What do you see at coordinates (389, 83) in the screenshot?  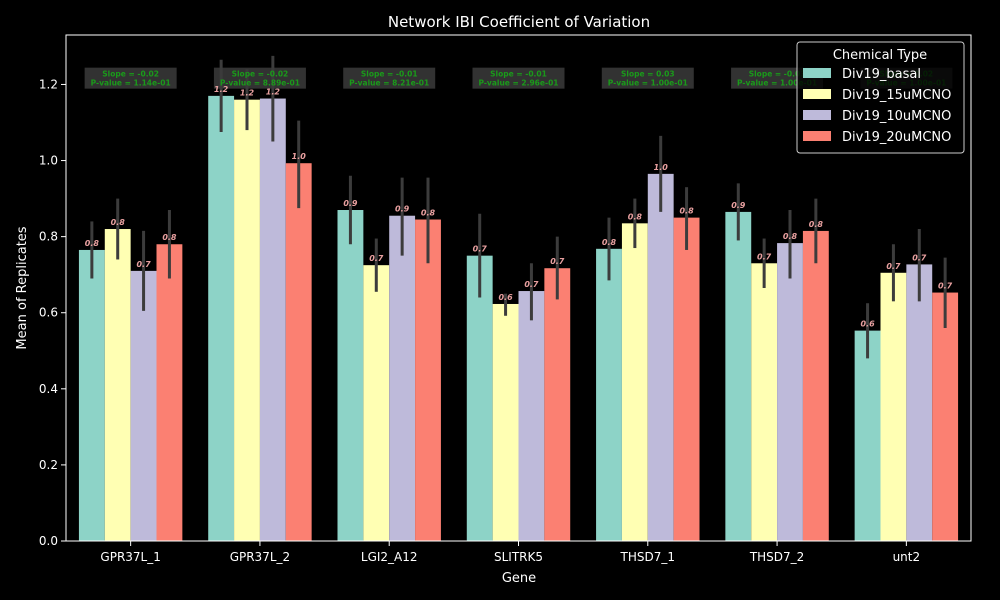 I see `annotation-pvalue: P-value = 8.21e-01` at bounding box center [389, 83].